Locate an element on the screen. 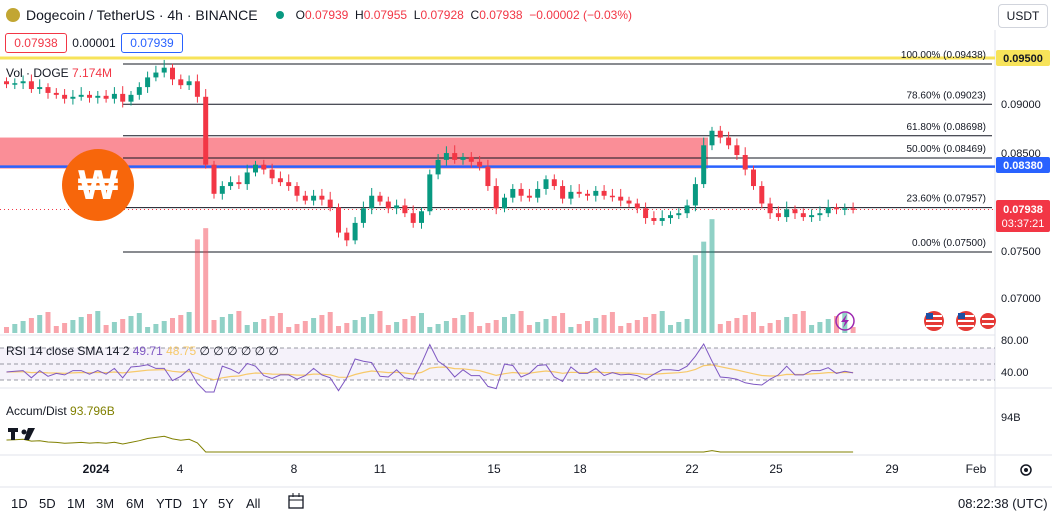  buy-button: 0.07939 is located at coordinates (152, 43).